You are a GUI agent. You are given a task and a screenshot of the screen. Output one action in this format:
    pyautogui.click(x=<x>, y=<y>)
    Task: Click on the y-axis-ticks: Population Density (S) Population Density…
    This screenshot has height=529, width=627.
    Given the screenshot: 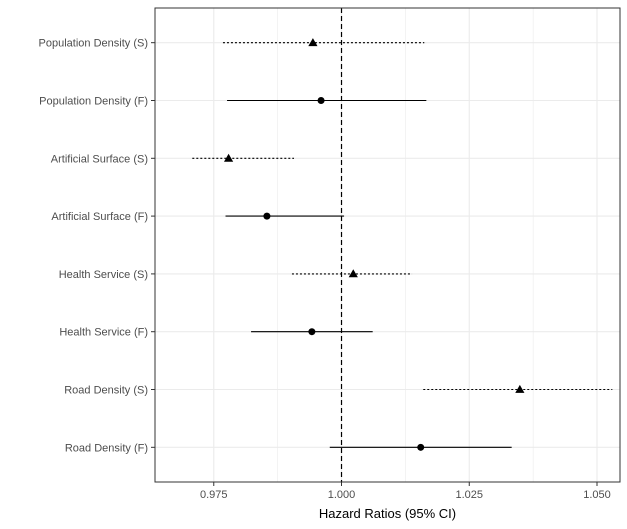 What is the action you would take?
    pyautogui.click(x=97, y=246)
    